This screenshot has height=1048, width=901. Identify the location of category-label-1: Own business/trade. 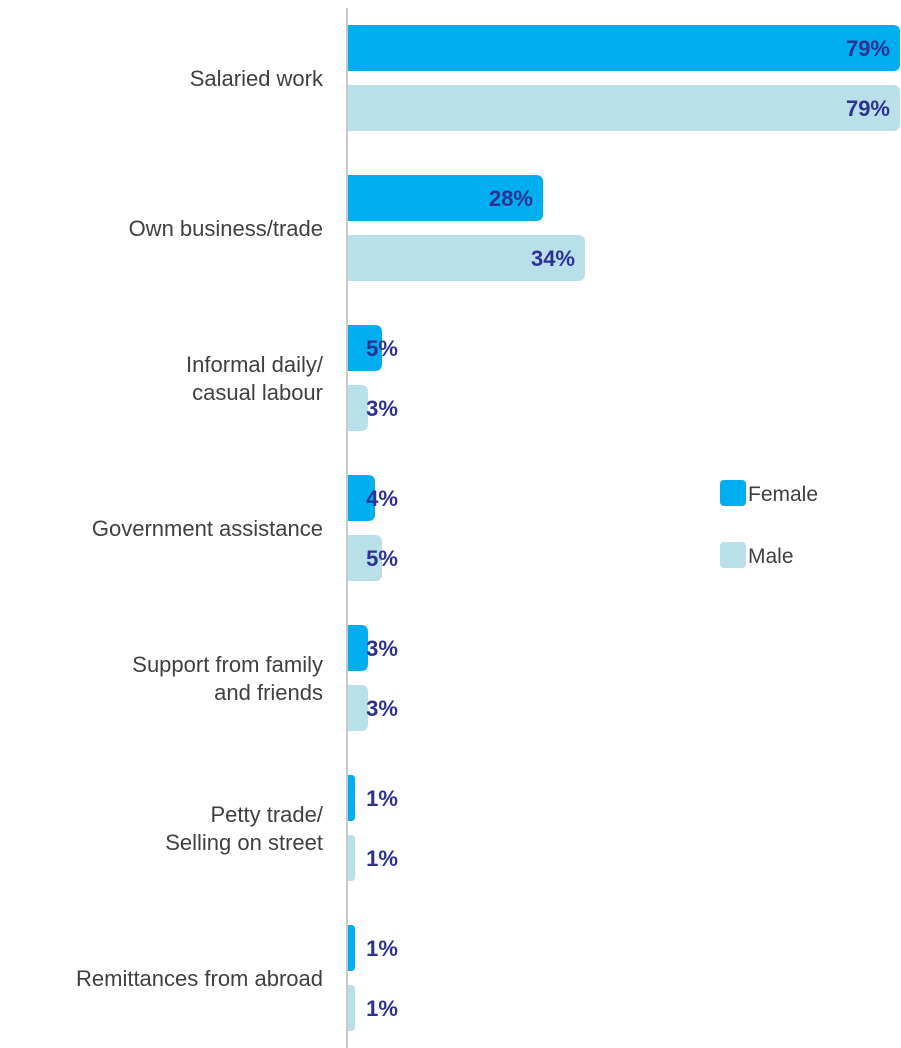
(226, 228).